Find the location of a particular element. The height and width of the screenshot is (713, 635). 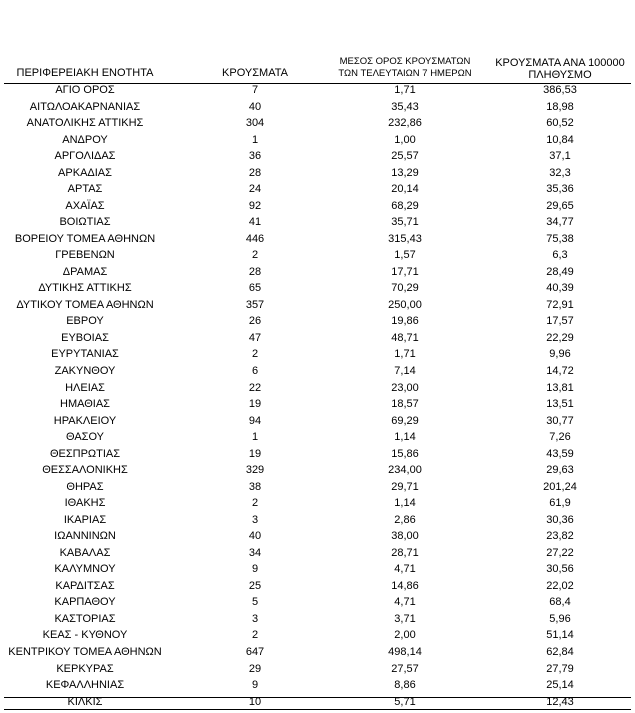

region-name: ΙΘΑΚΗΣ is located at coordinates (85, 503).